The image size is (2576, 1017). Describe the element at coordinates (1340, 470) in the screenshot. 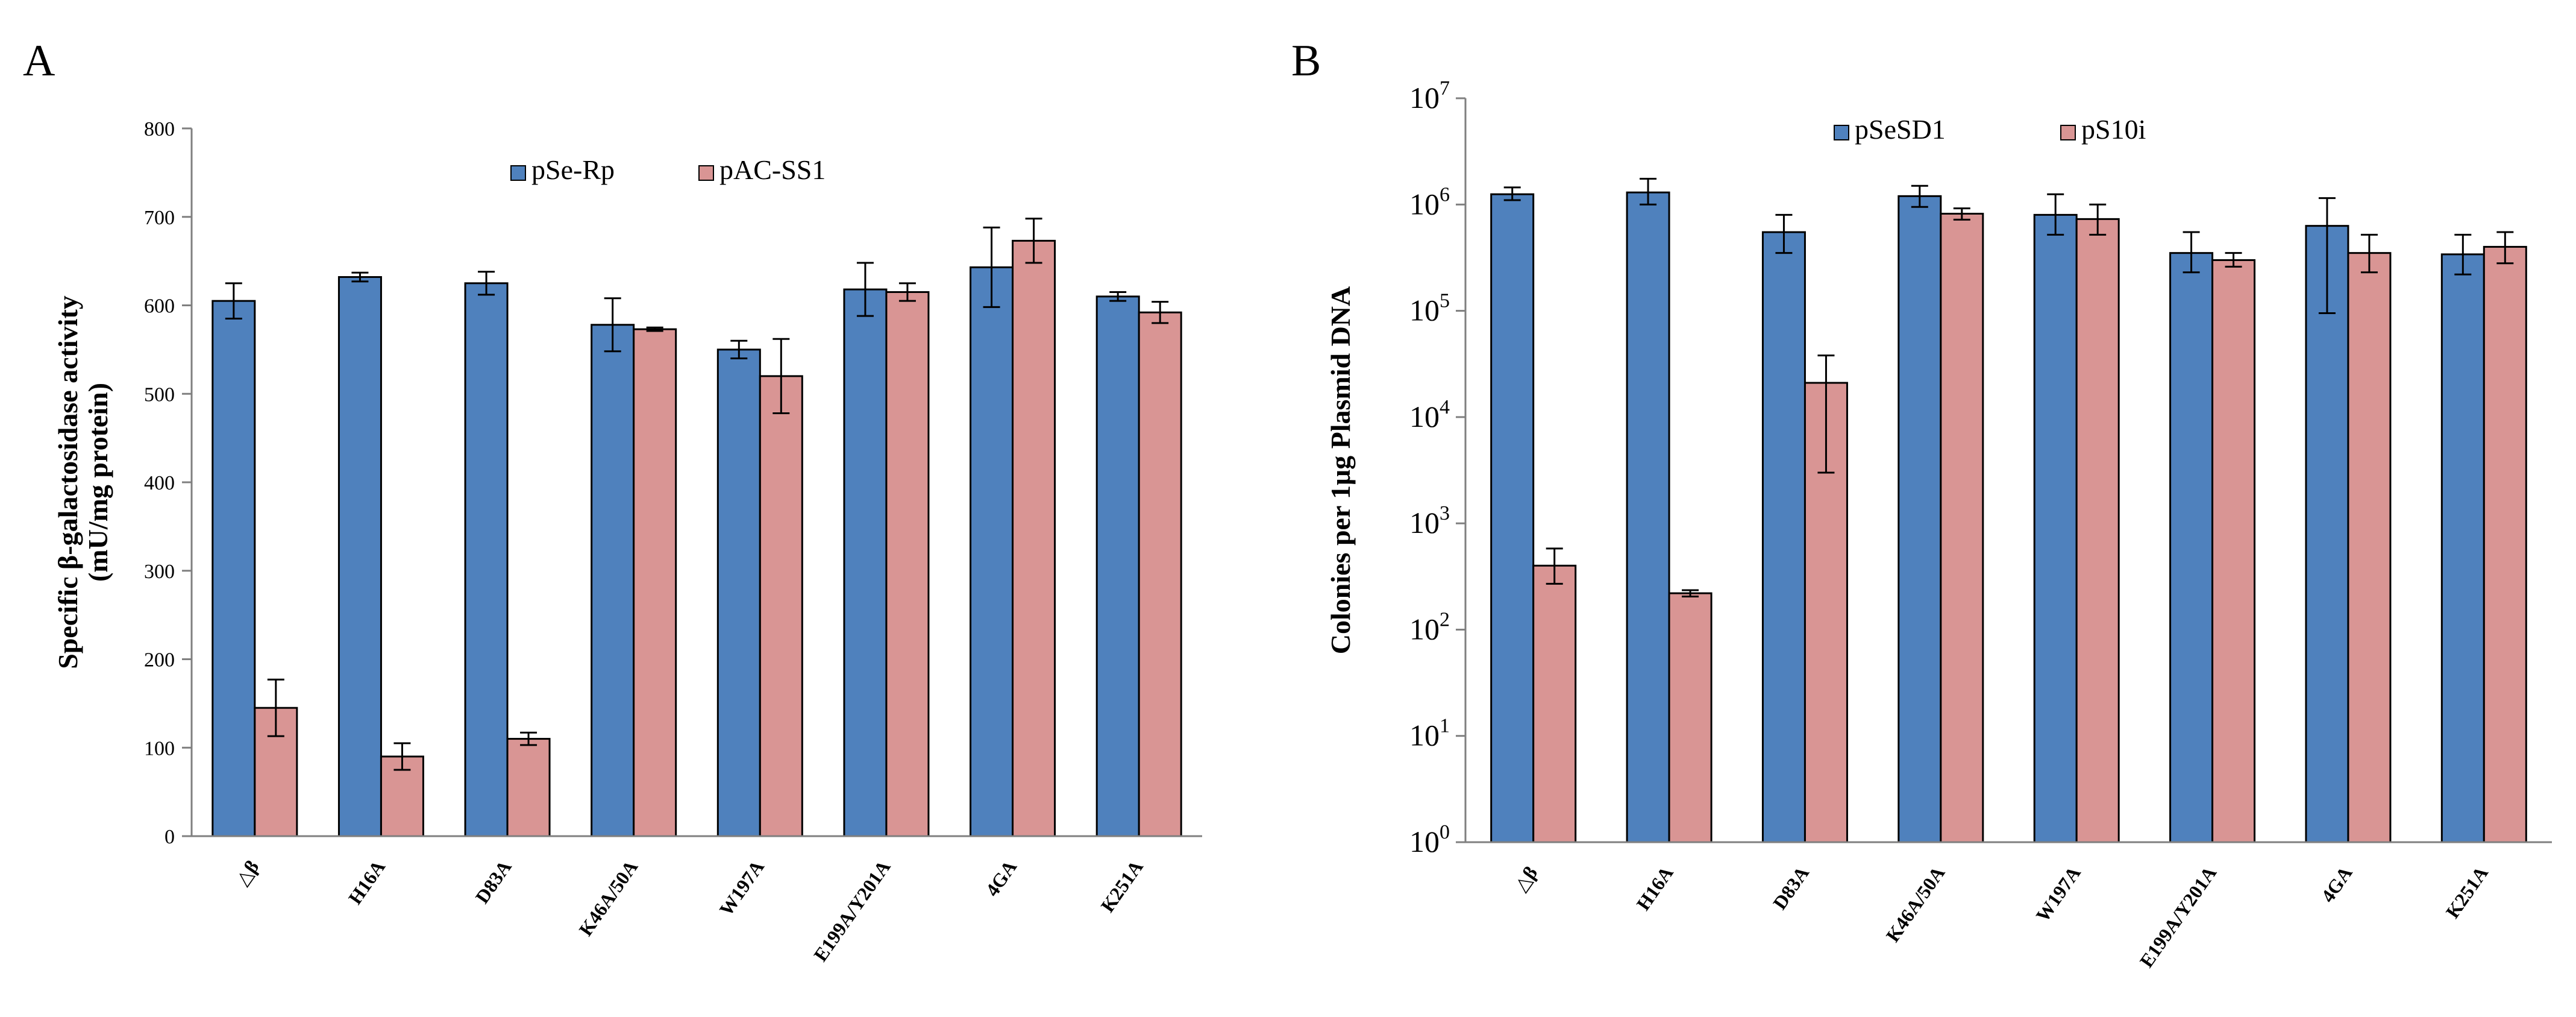

I see `y-axis-title: Colonies per 1μg Plasmid DNA` at that location.